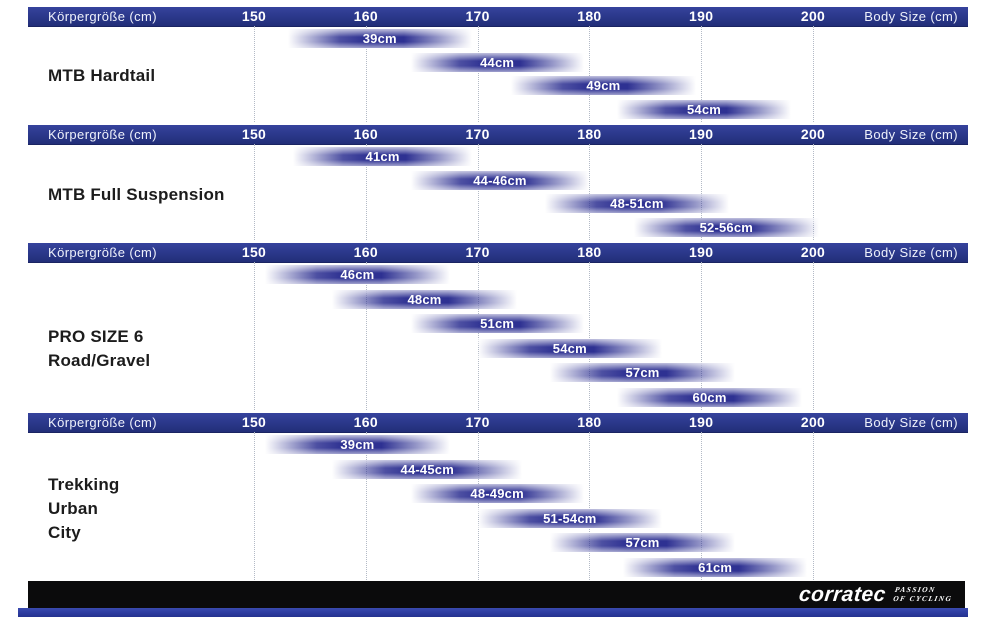 The image size is (1000, 625). Describe the element at coordinates (99, 360) in the screenshot. I see `section-title-line: Road/Gravel` at that location.